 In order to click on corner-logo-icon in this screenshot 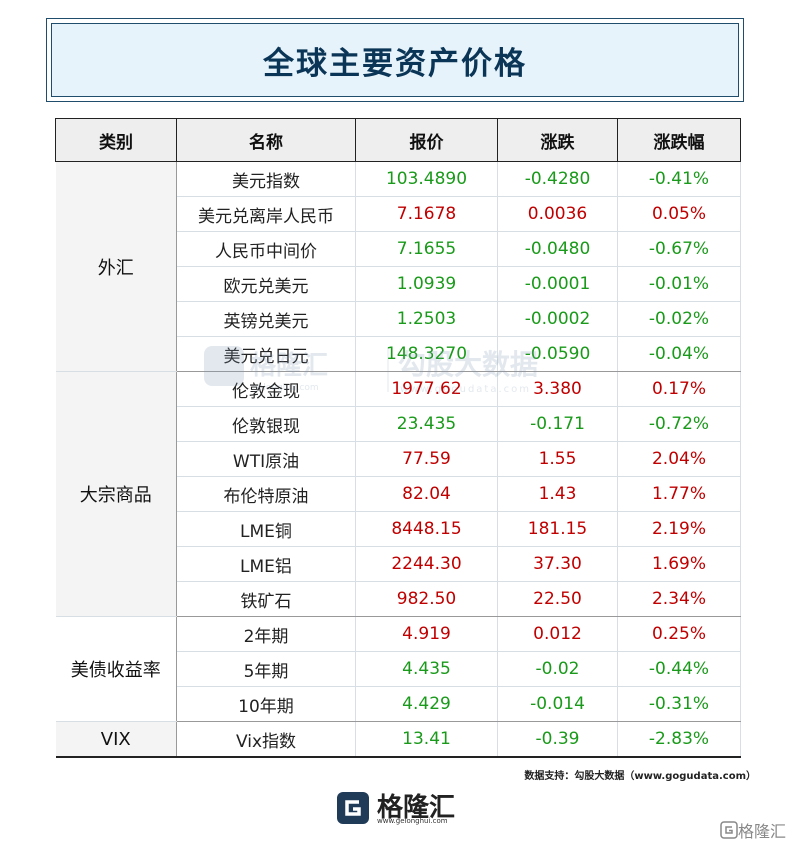, I will do `click(729, 830)`.